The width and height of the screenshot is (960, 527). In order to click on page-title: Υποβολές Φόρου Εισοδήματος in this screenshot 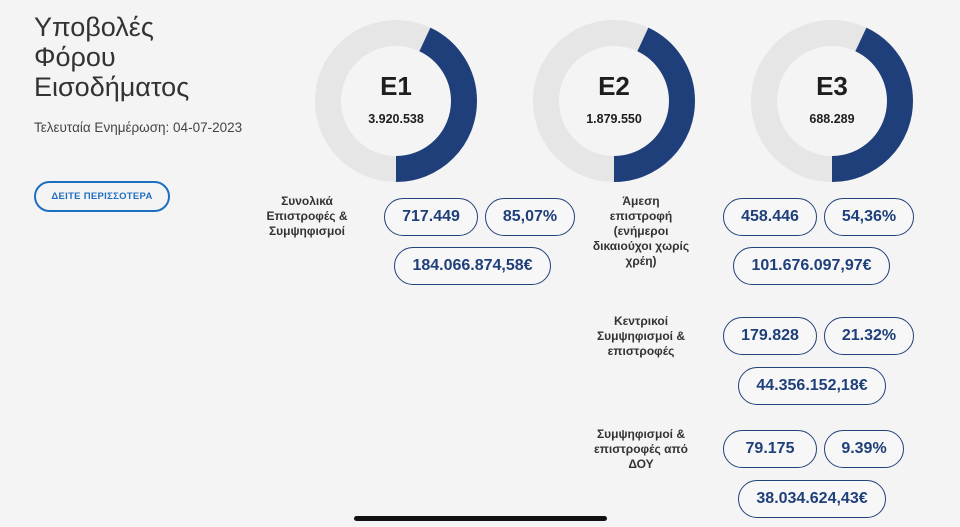, I will do `click(144, 57)`.